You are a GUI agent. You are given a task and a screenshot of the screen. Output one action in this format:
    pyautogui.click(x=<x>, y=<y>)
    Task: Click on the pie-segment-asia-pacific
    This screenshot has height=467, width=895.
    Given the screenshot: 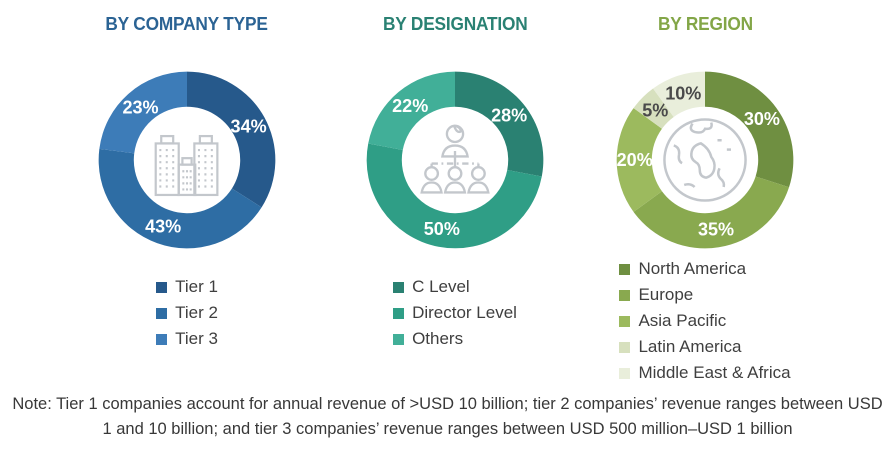 What is the action you would take?
    pyautogui.click(x=639, y=160)
    